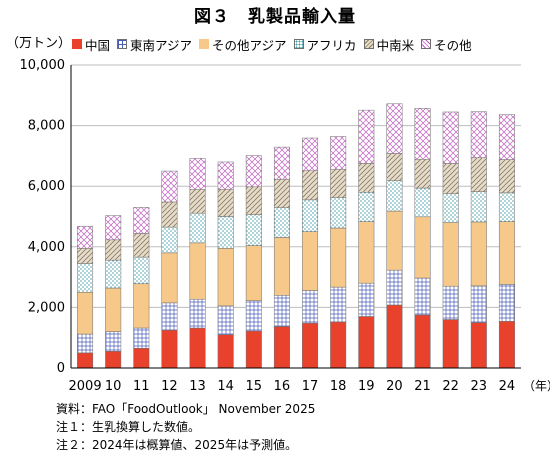  What do you see at coordinates (46, 307) in the screenshot?
I see `y-tick-label: 2,000` at bounding box center [46, 307].